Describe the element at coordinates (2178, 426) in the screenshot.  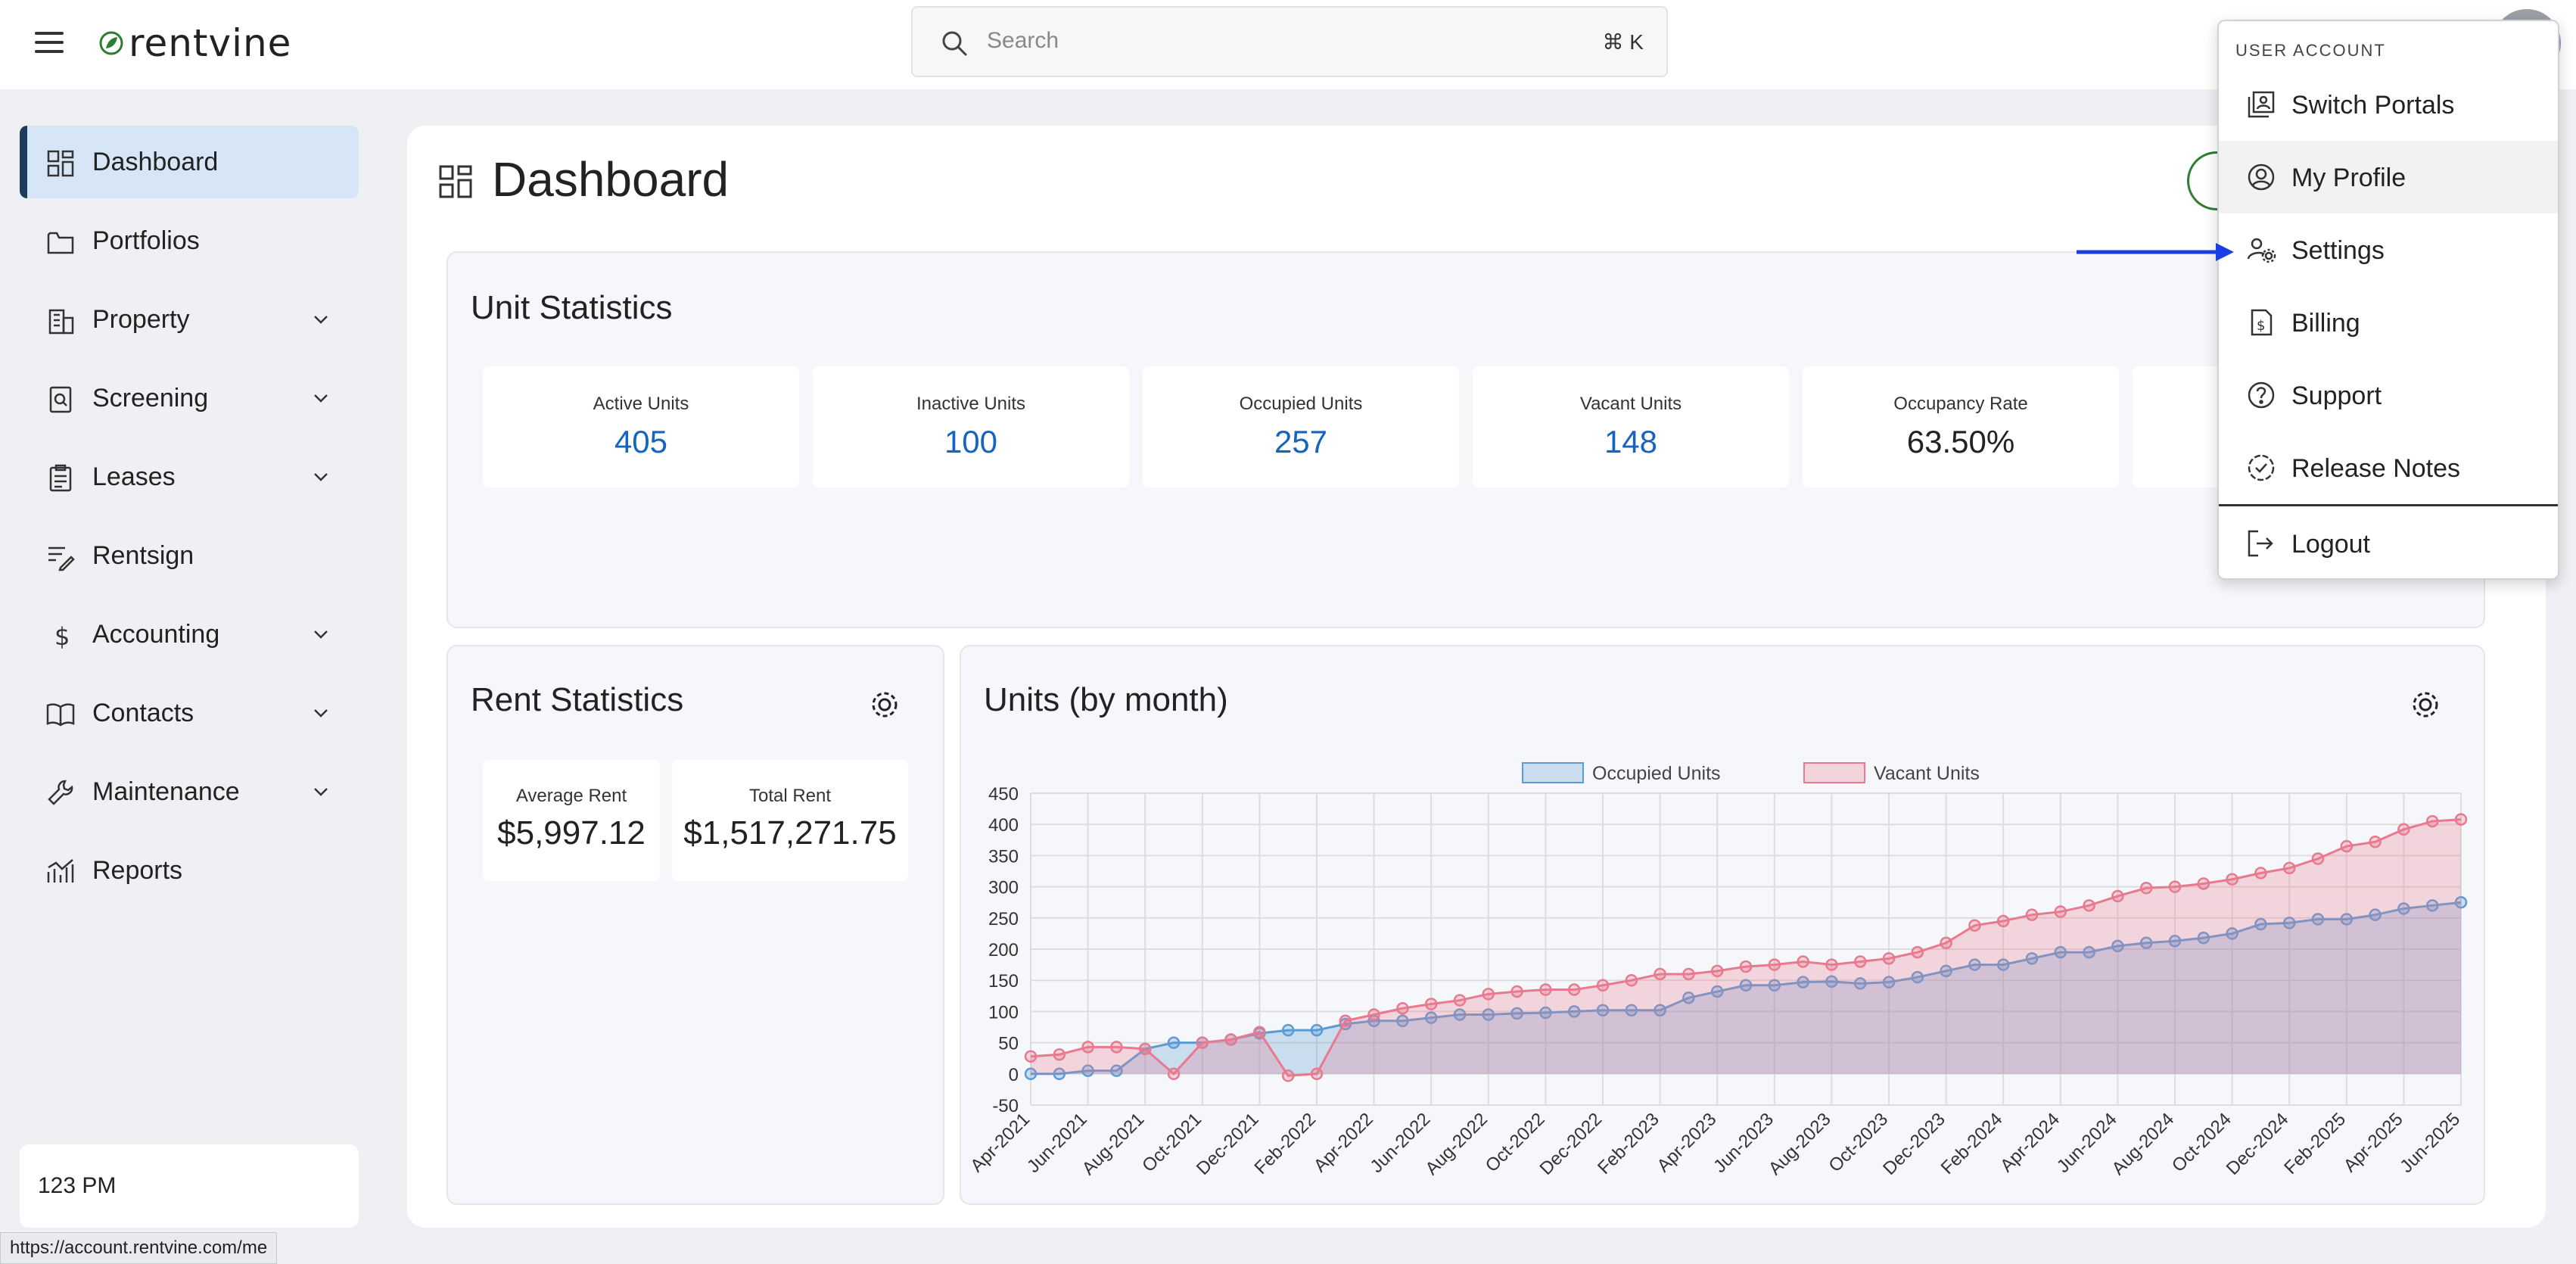
I see `stat-card-partial` at that location.